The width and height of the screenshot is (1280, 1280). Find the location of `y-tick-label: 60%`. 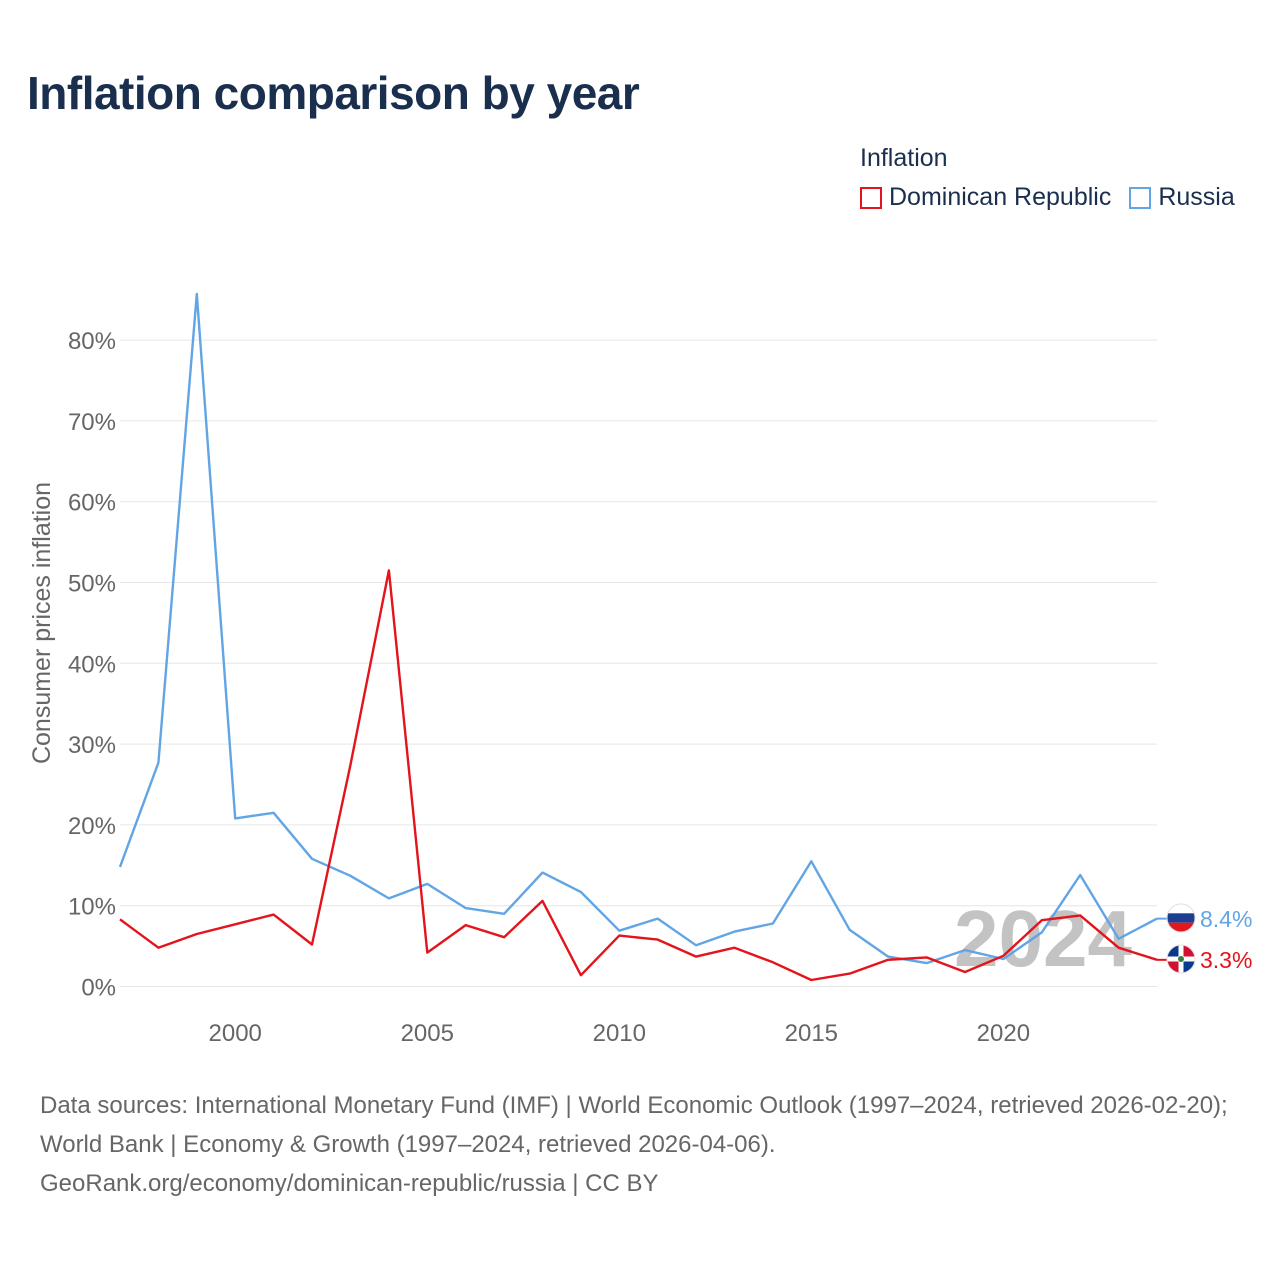

y-tick-label: 60% is located at coordinates (92, 503).